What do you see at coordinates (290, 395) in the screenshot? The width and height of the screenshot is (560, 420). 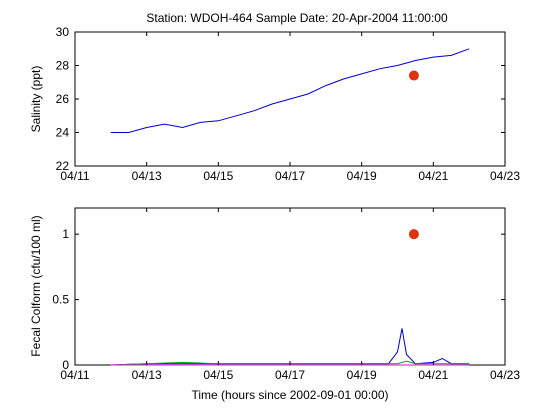 I see `fecal-x-label: Time (hours since 2002-09-01 00:00)` at bounding box center [290, 395].